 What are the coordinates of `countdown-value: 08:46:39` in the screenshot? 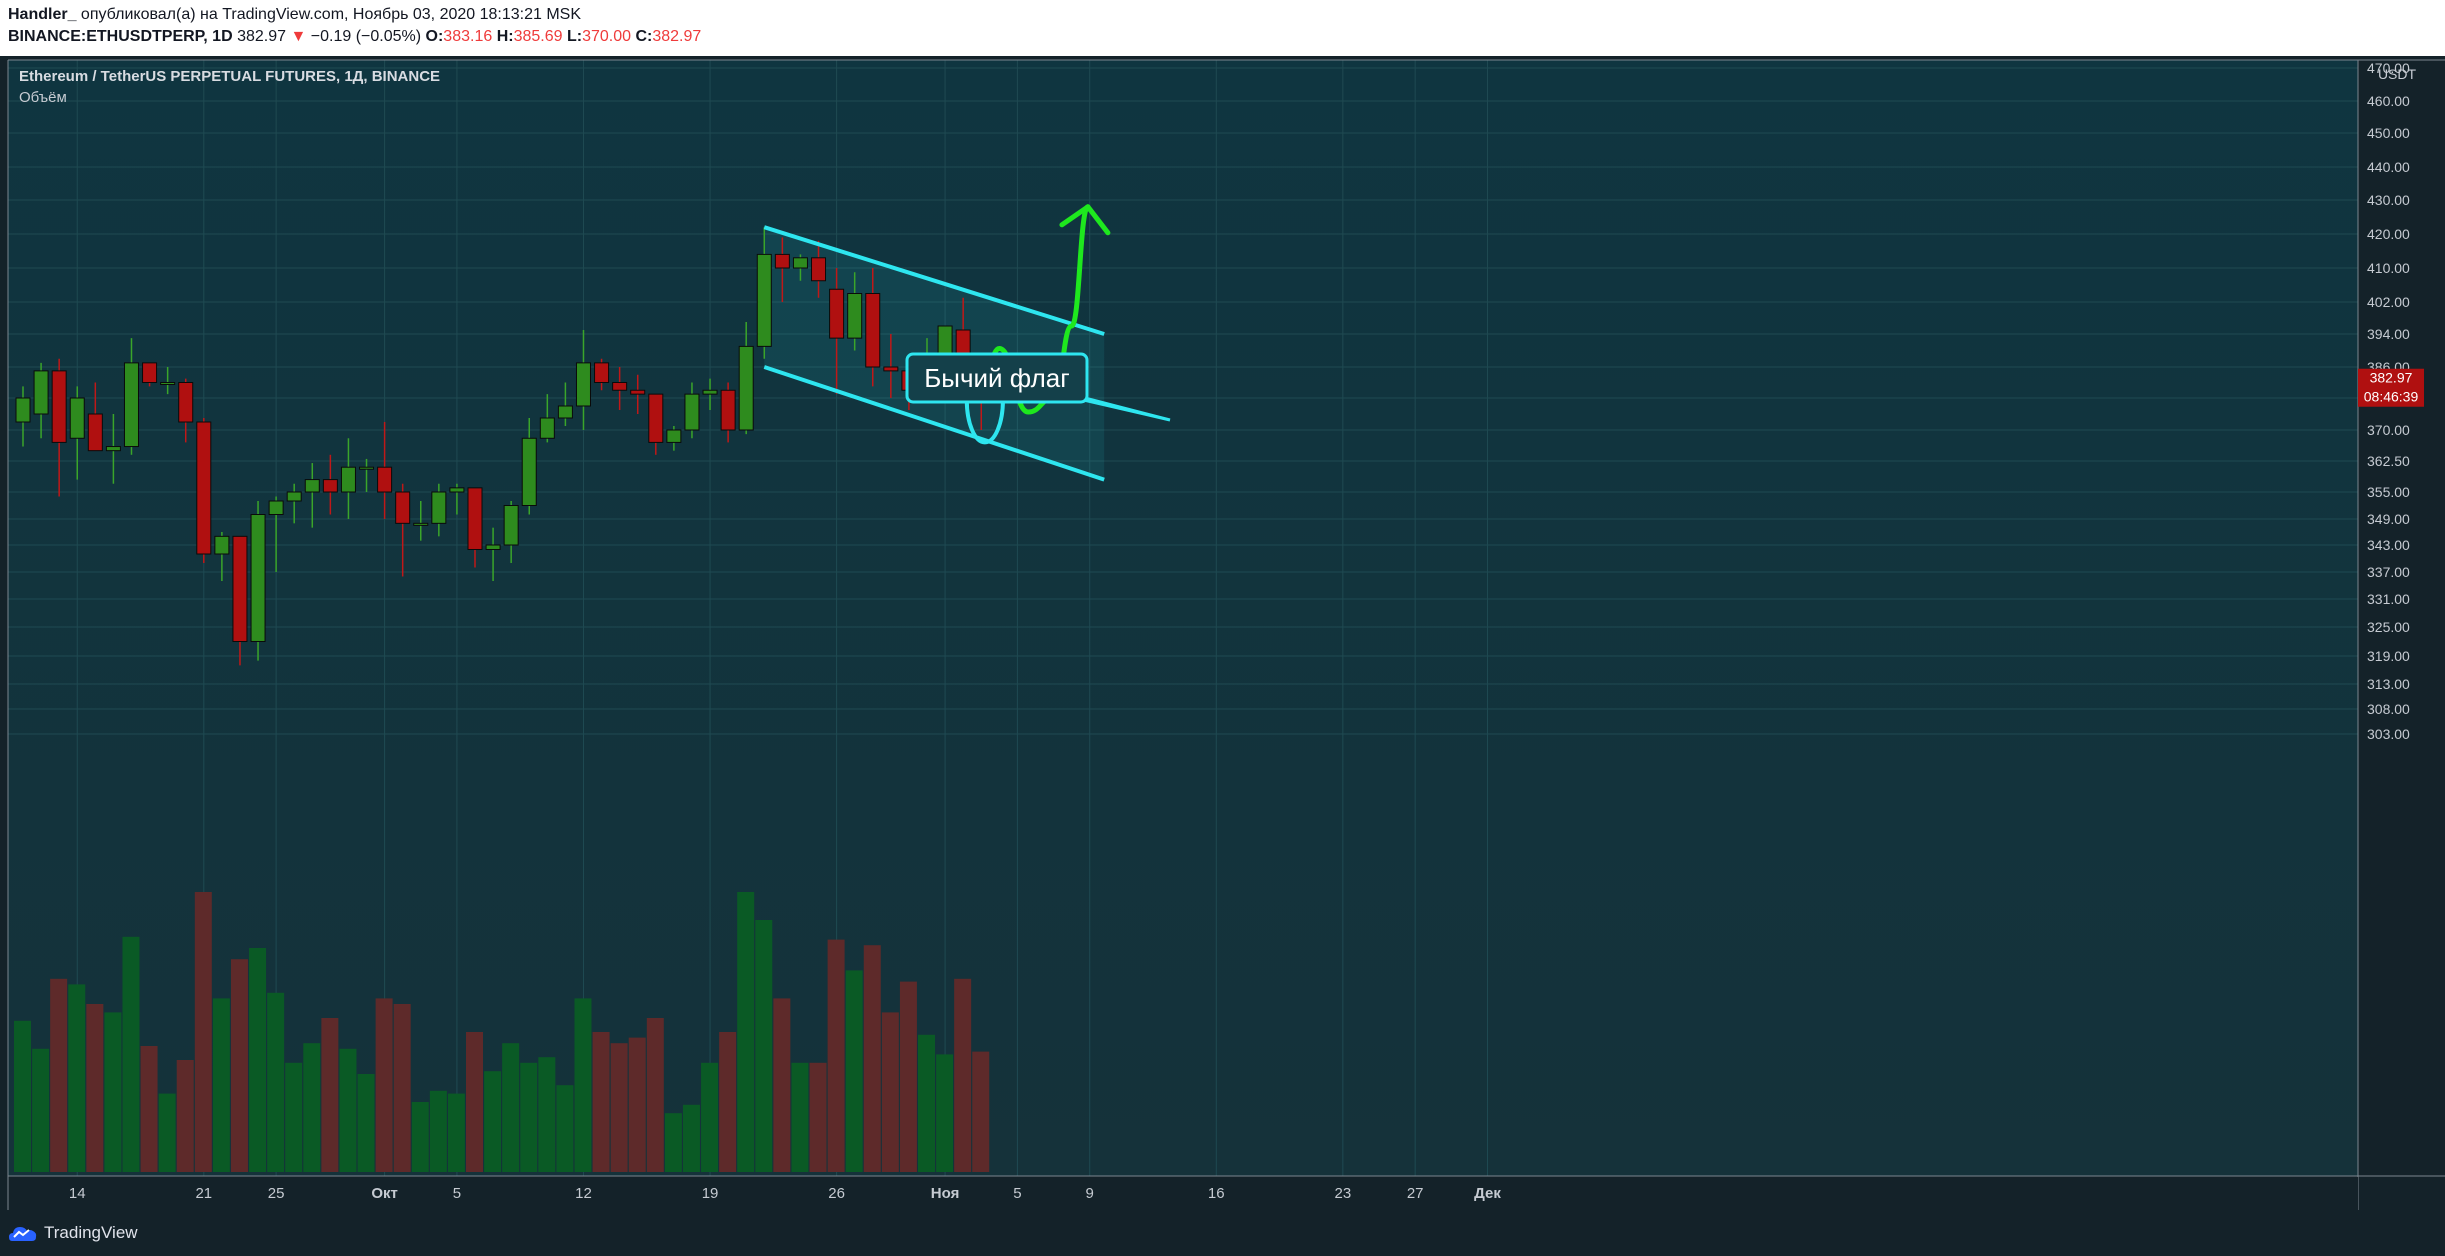 It's located at (2391, 397).